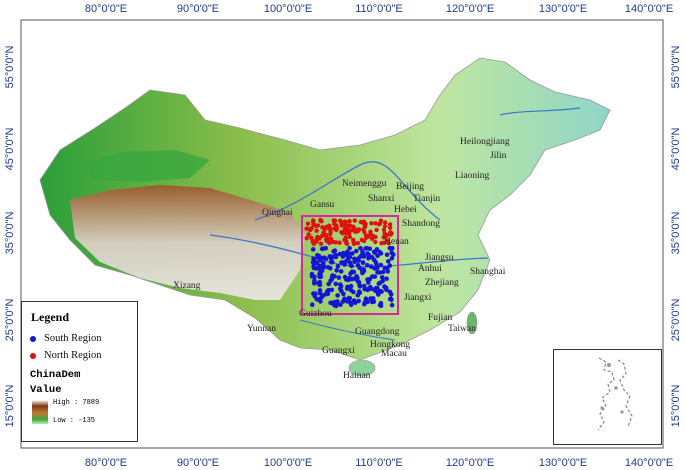  What do you see at coordinates (315, 314) in the screenshot?
I see `label-guizhou: Guizhou` at bounding box center [315, 314].